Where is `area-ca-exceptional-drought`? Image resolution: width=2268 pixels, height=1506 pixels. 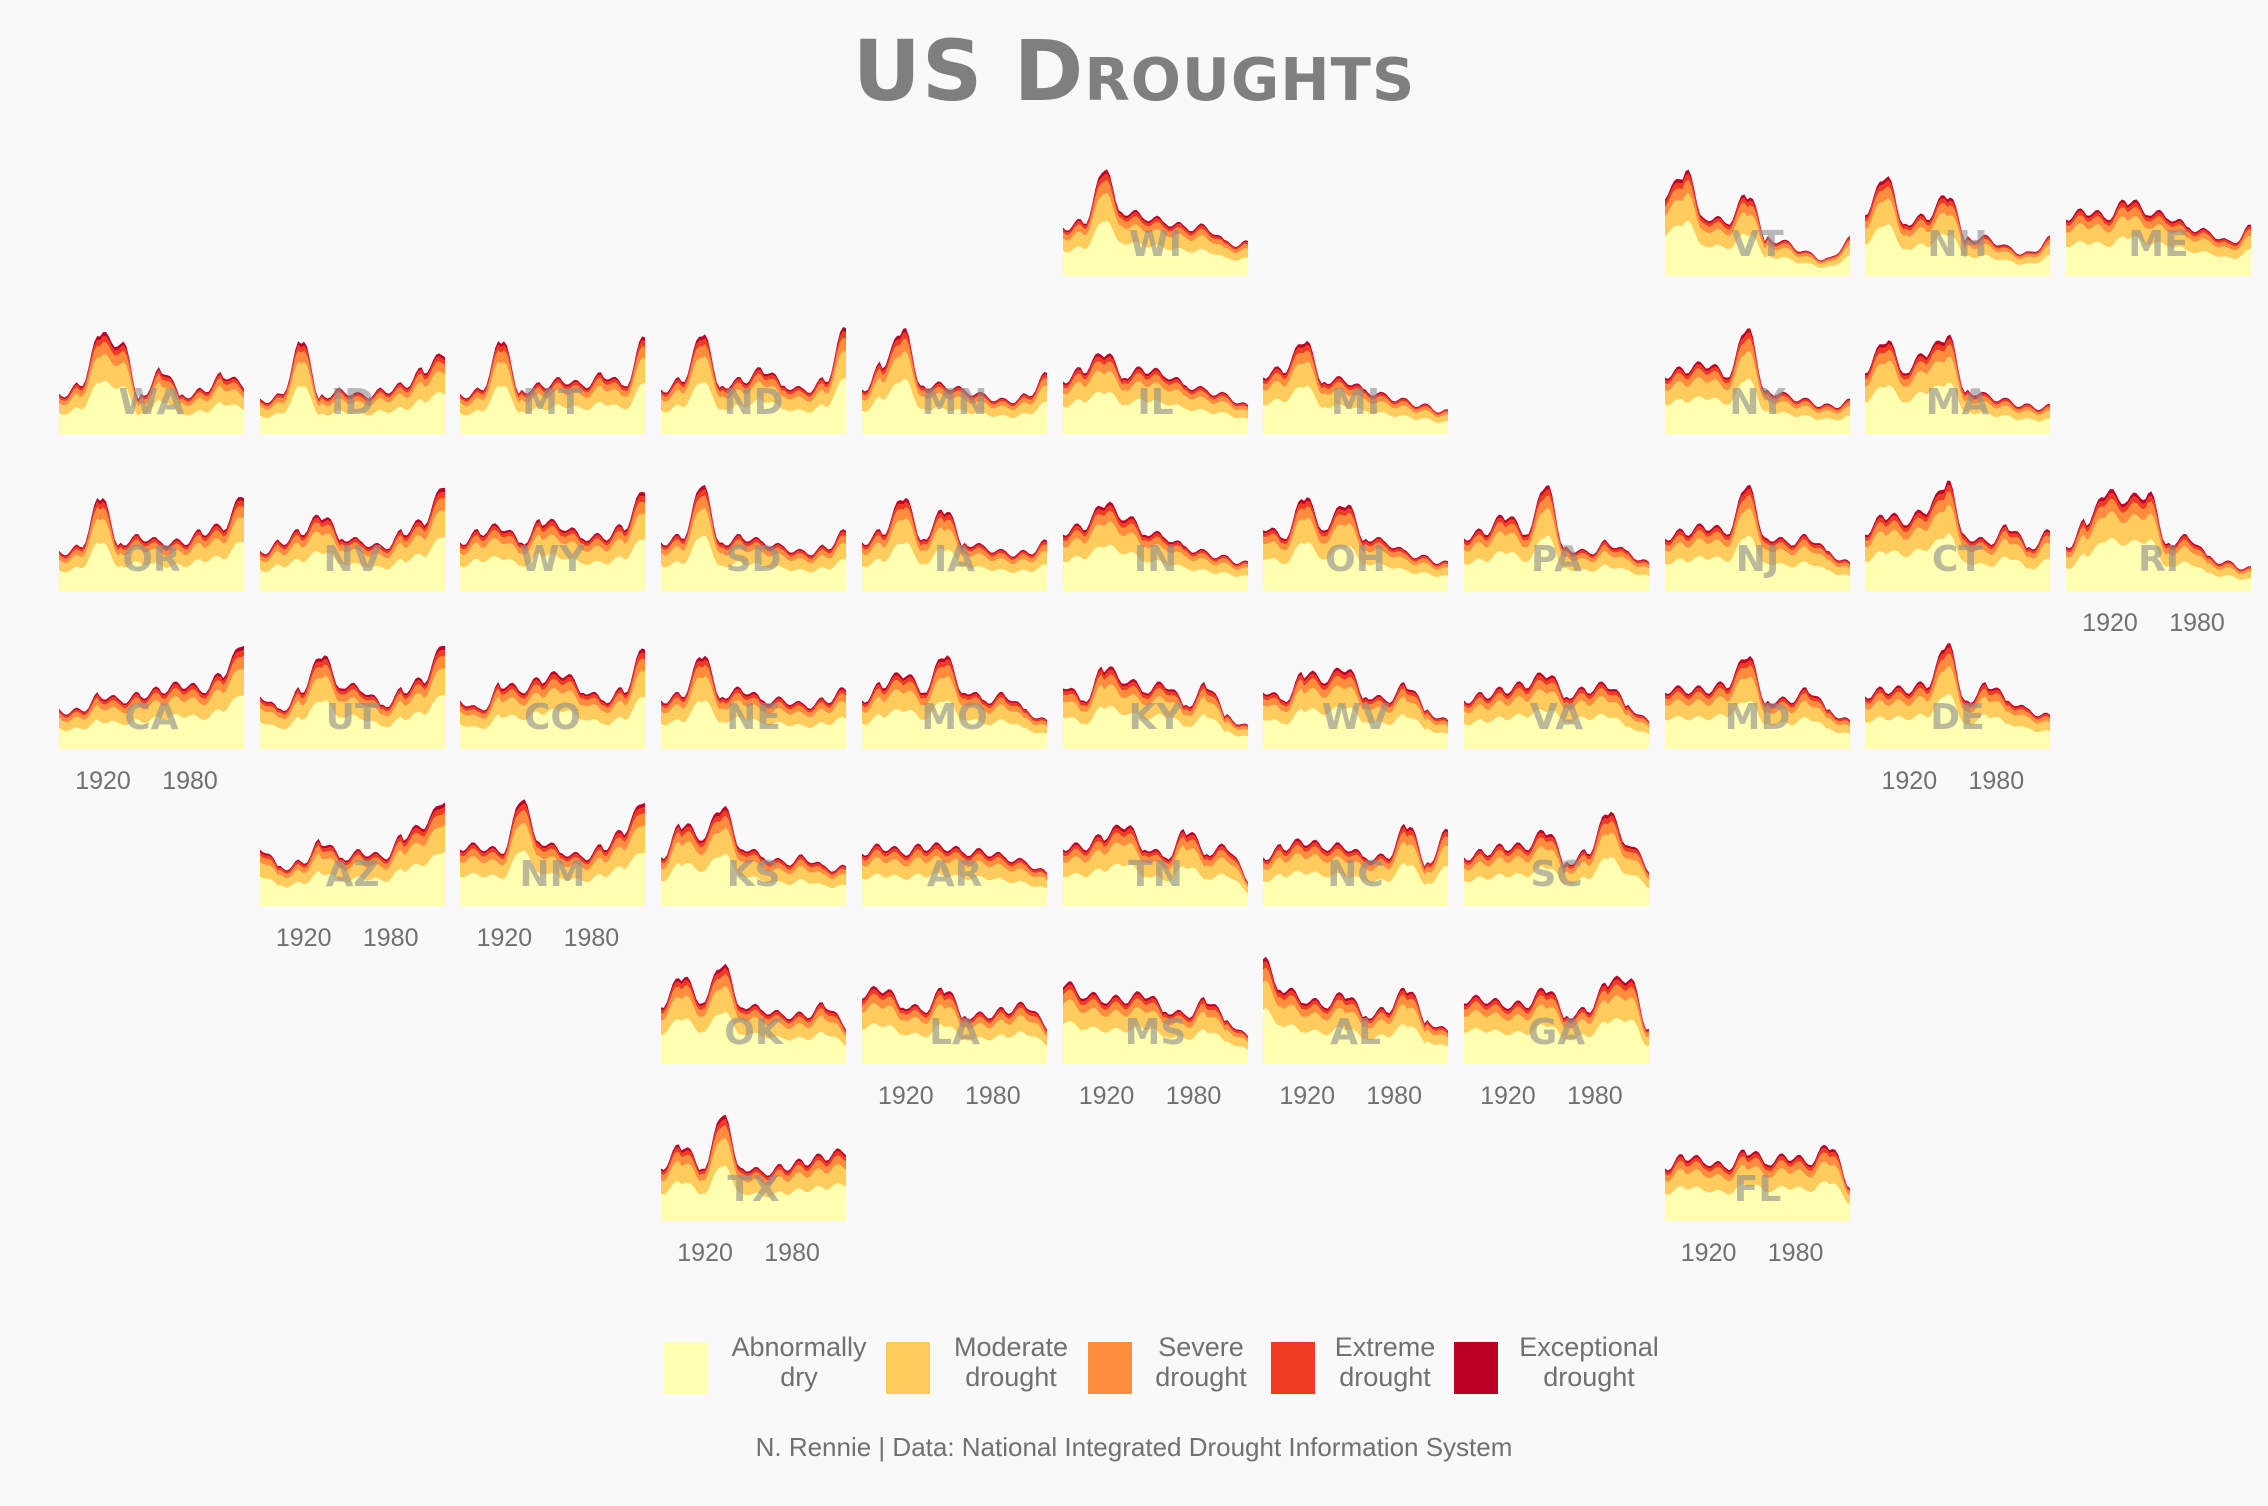 area-ca-exceptional-drought is located at coordinates (151, 680).